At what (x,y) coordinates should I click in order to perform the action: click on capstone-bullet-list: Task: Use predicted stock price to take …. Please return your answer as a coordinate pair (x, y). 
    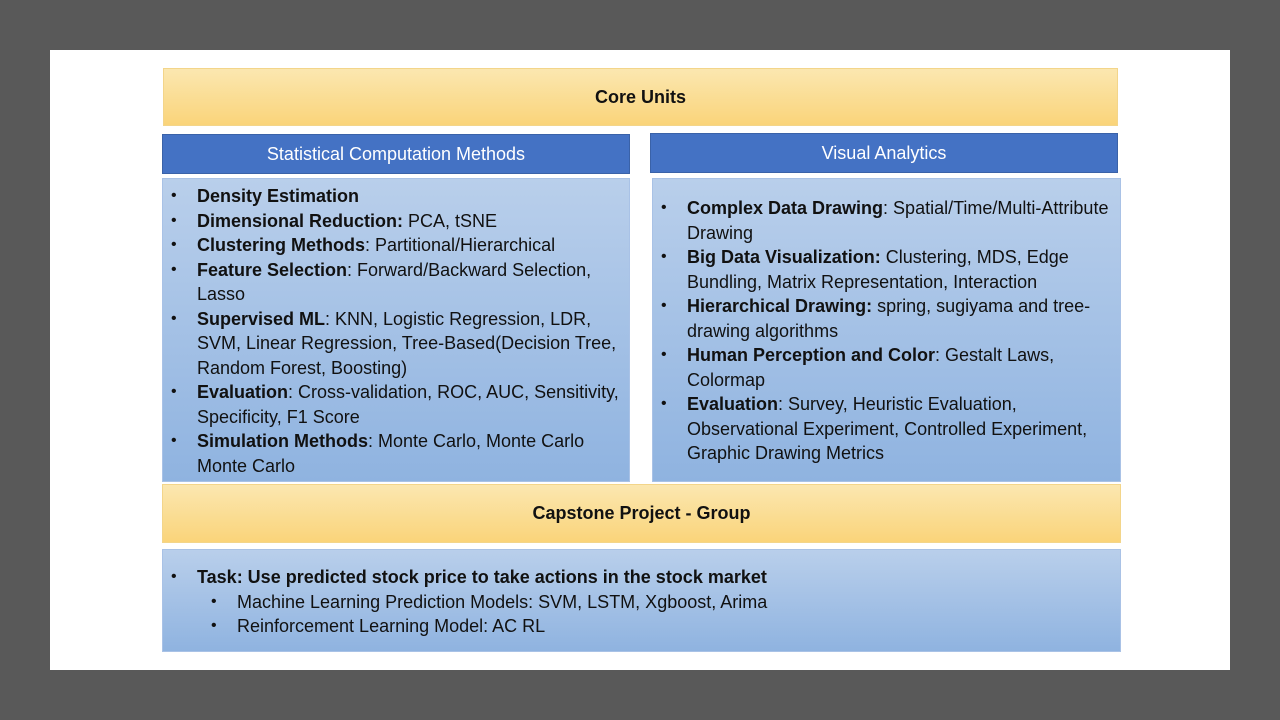
    Looking at the image, I should click on (636, 577).